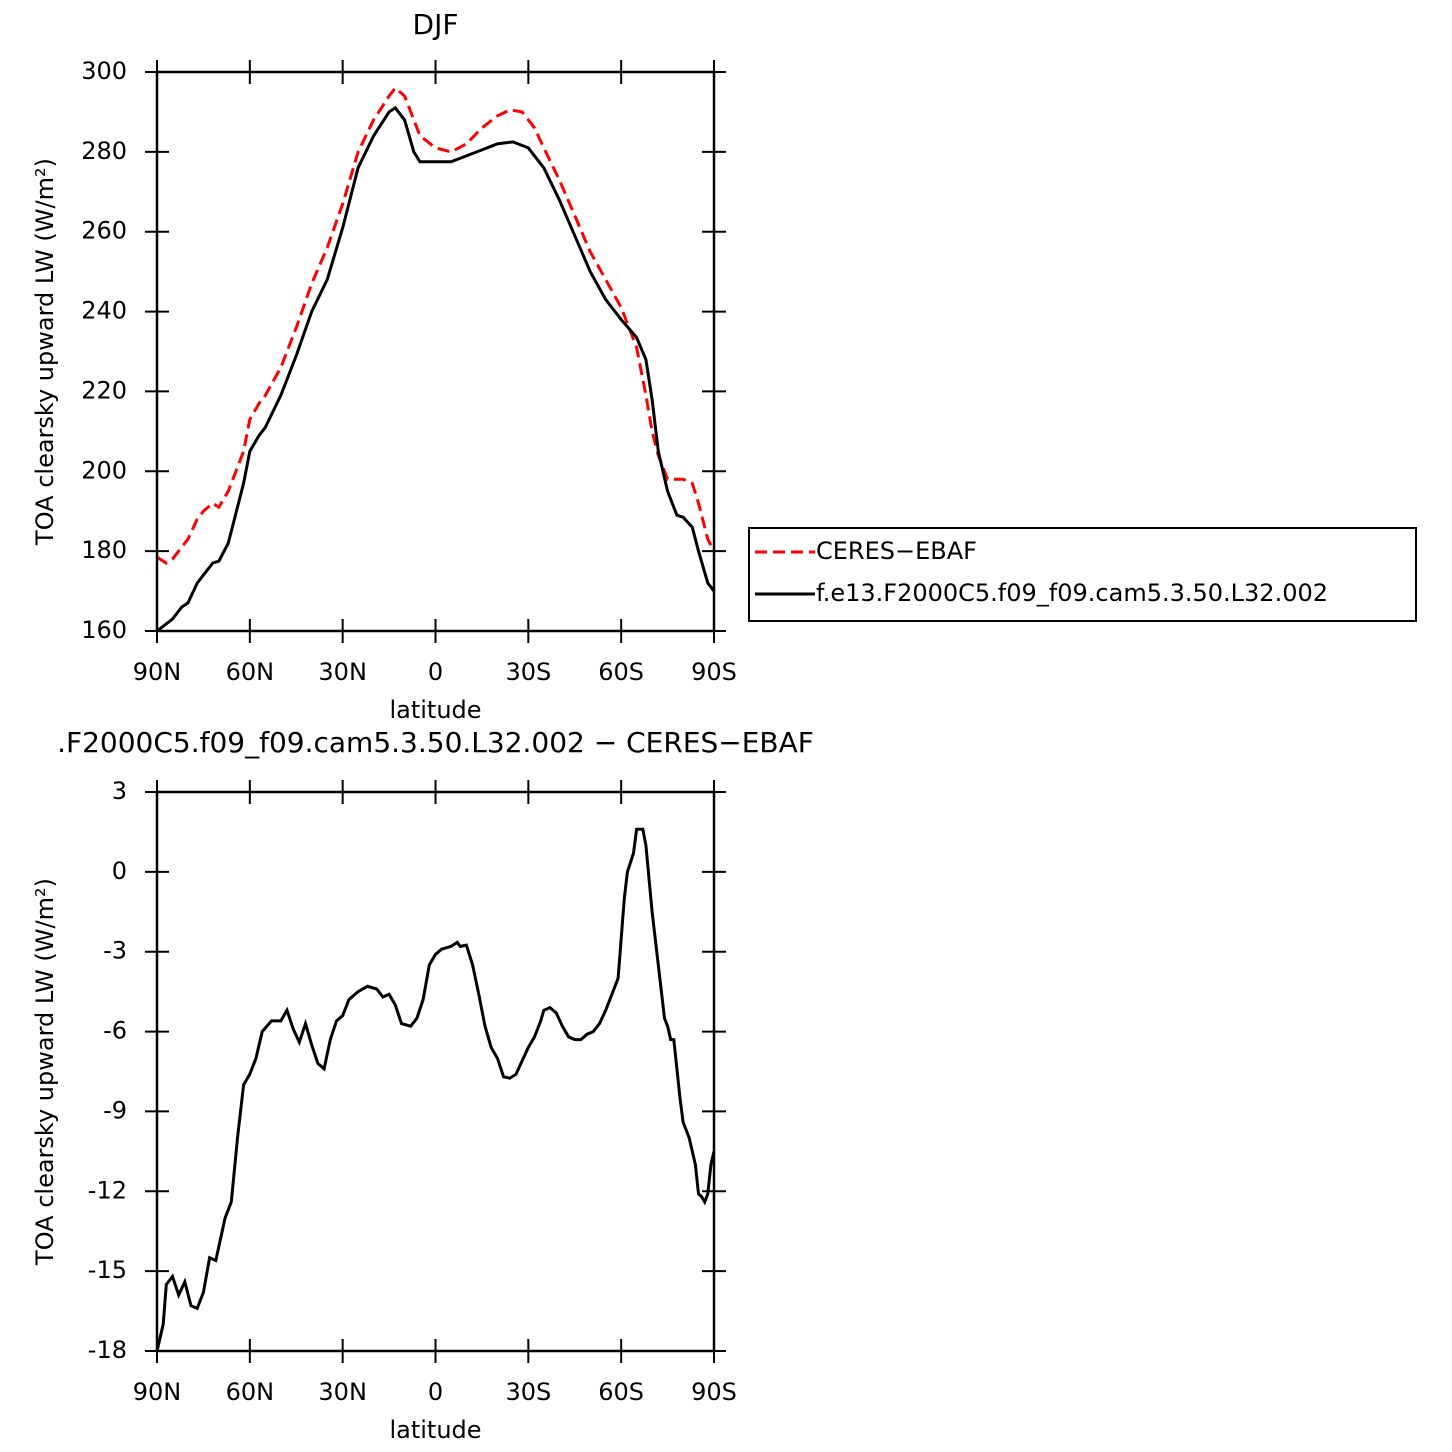 This screenshot has width=1452, height=1452. What do you see at coordinates (107, 1190) in the screenshot?
I see `y-tick-label: -12` at bounding box center [107, 1190].